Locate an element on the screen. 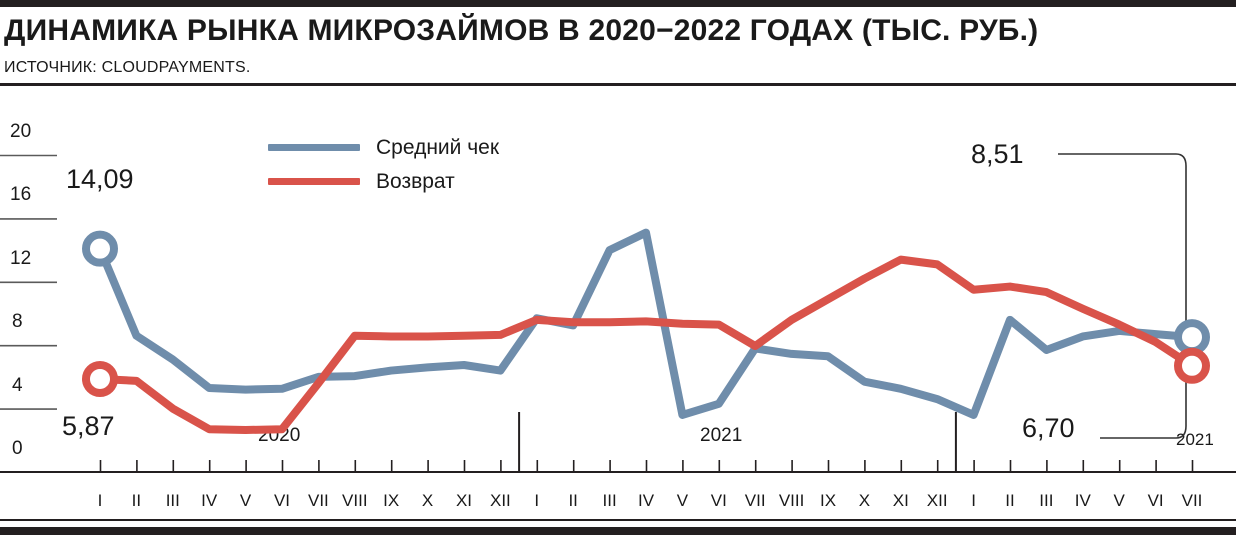 This screenshot has width=1236, height=538. x-axis-label-8: IX is located at coordinates (391, 500).